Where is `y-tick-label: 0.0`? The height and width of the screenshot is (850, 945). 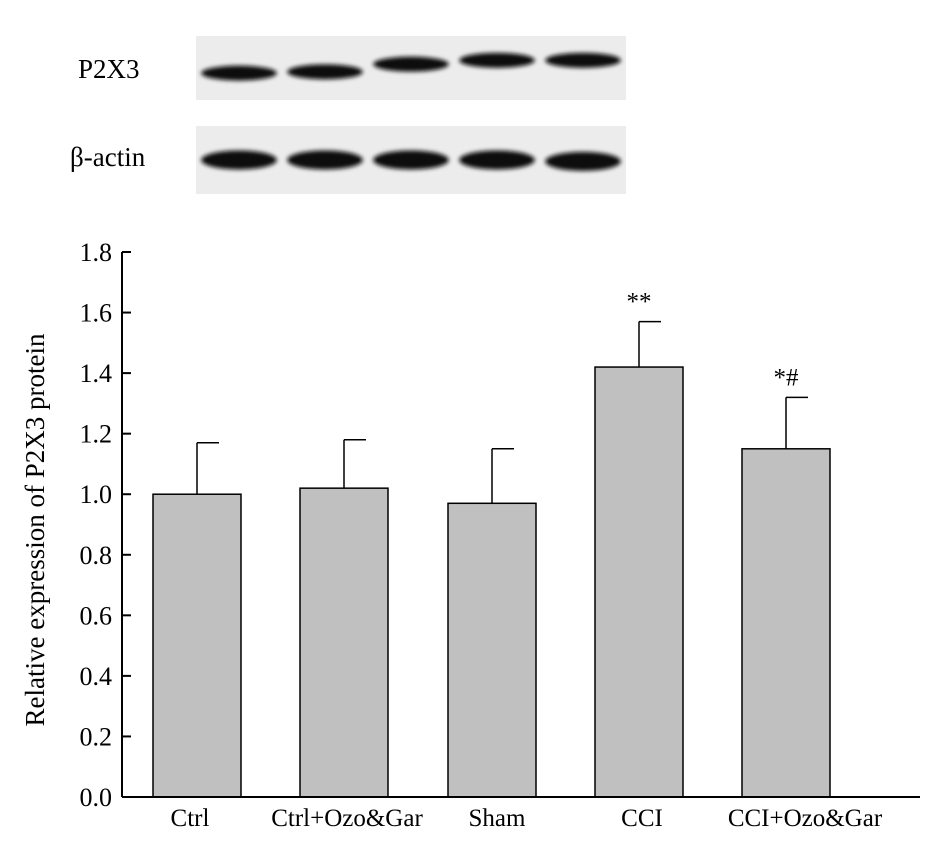 y-tick-label: 0.0 is located at coordinates (96, 797).